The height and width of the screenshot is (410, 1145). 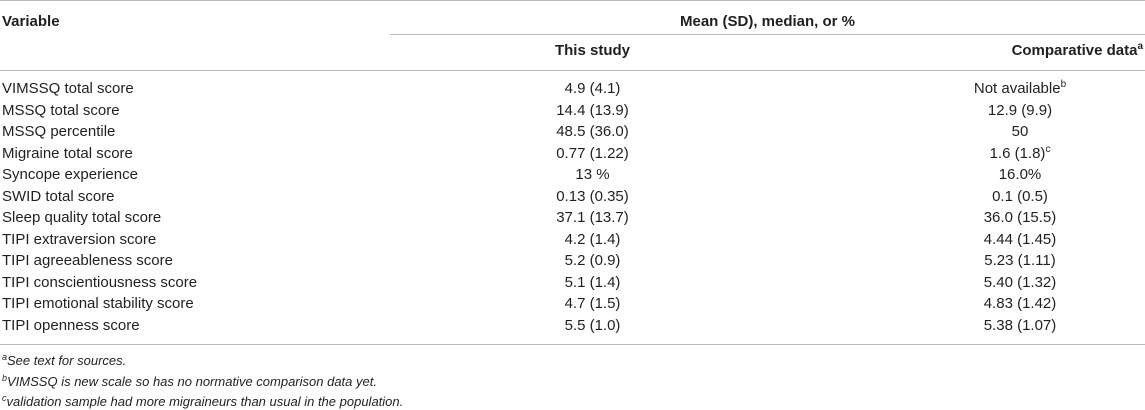 I want to click on cell-comparative: 0.1 (0.5), so click(x=1020, y=196).